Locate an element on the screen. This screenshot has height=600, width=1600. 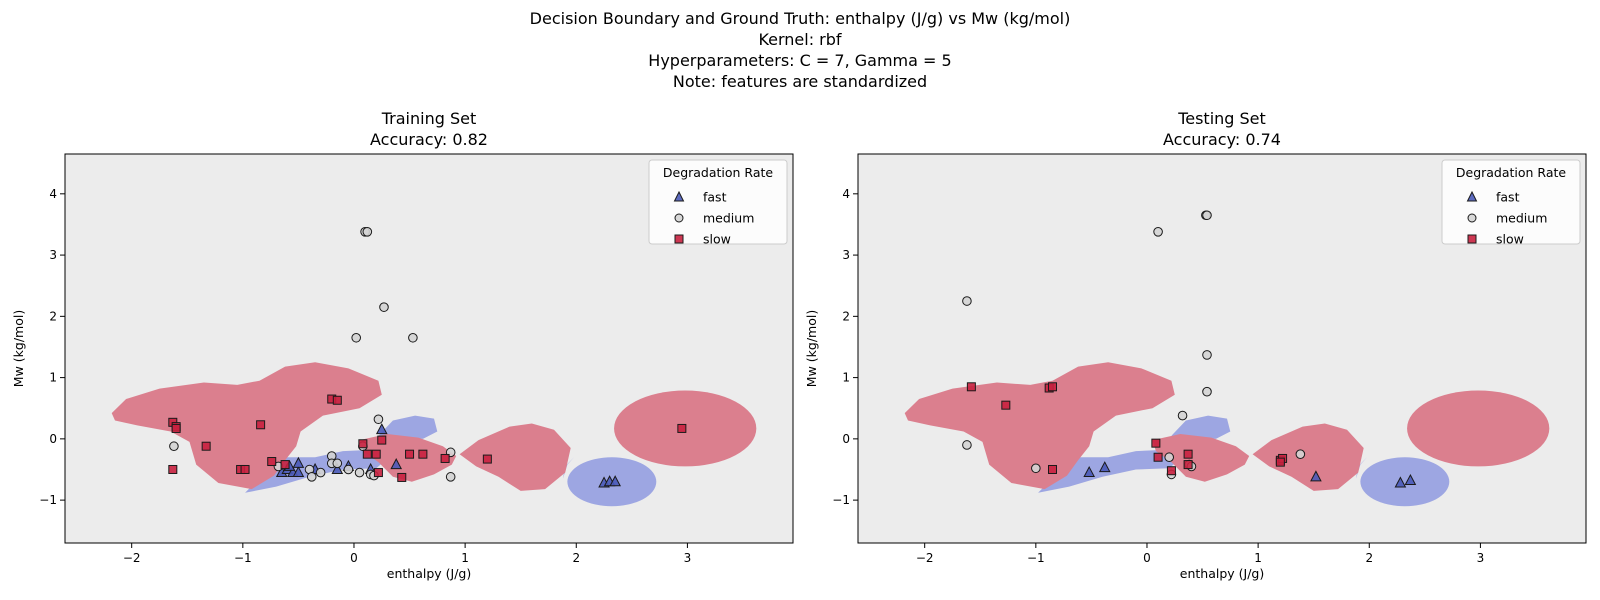
legend-box is located at coordinates (718, 202).